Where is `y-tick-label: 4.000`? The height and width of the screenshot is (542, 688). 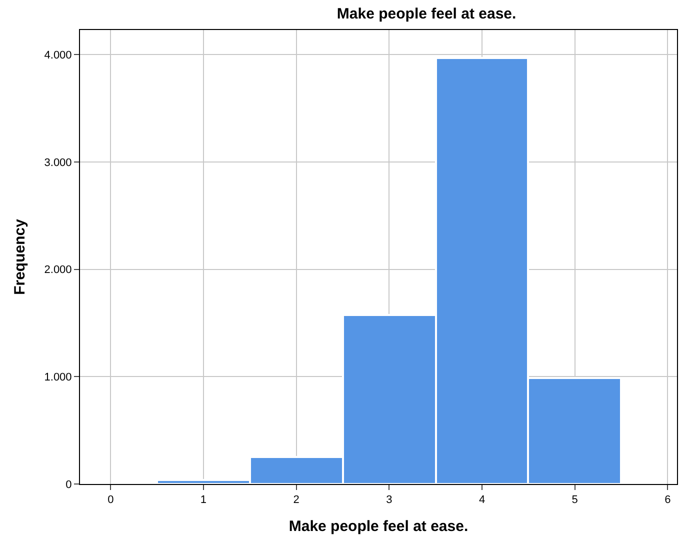
y-tick-label: 4.000 is located at coordinates (58, 56).